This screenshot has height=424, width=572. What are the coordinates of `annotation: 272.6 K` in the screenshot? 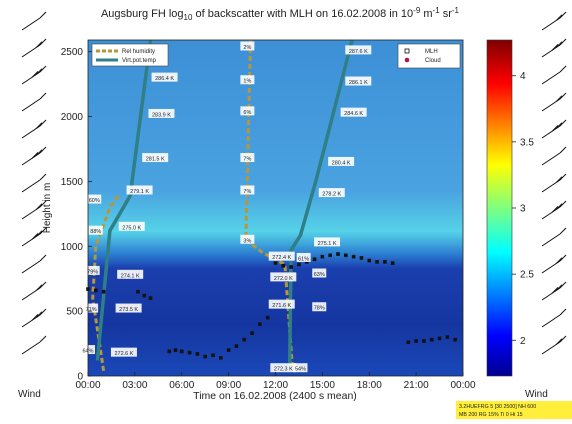 It's located at (123, 354).